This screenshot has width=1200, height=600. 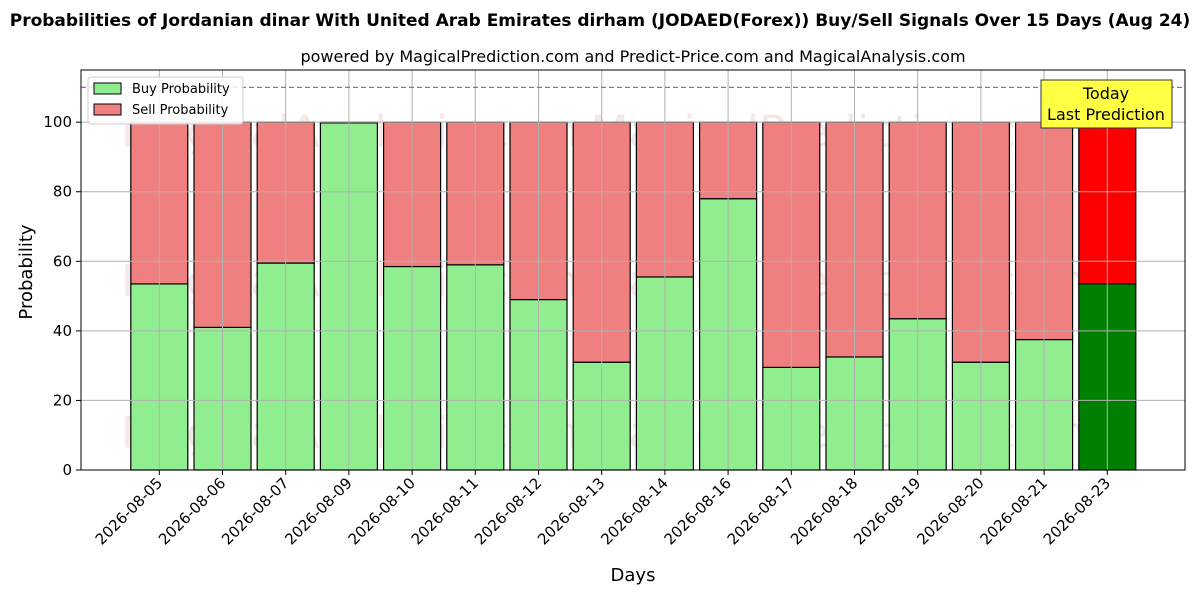 I want to click on legend-label: Sell Probability, so click(x=180, y=110).